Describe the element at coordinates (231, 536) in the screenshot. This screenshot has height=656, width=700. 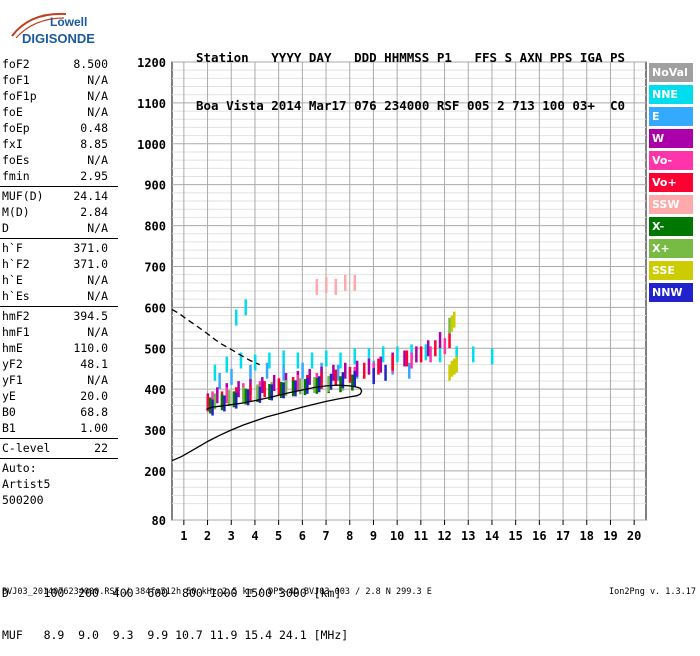
I see `x-tick-label: 3` at that location.